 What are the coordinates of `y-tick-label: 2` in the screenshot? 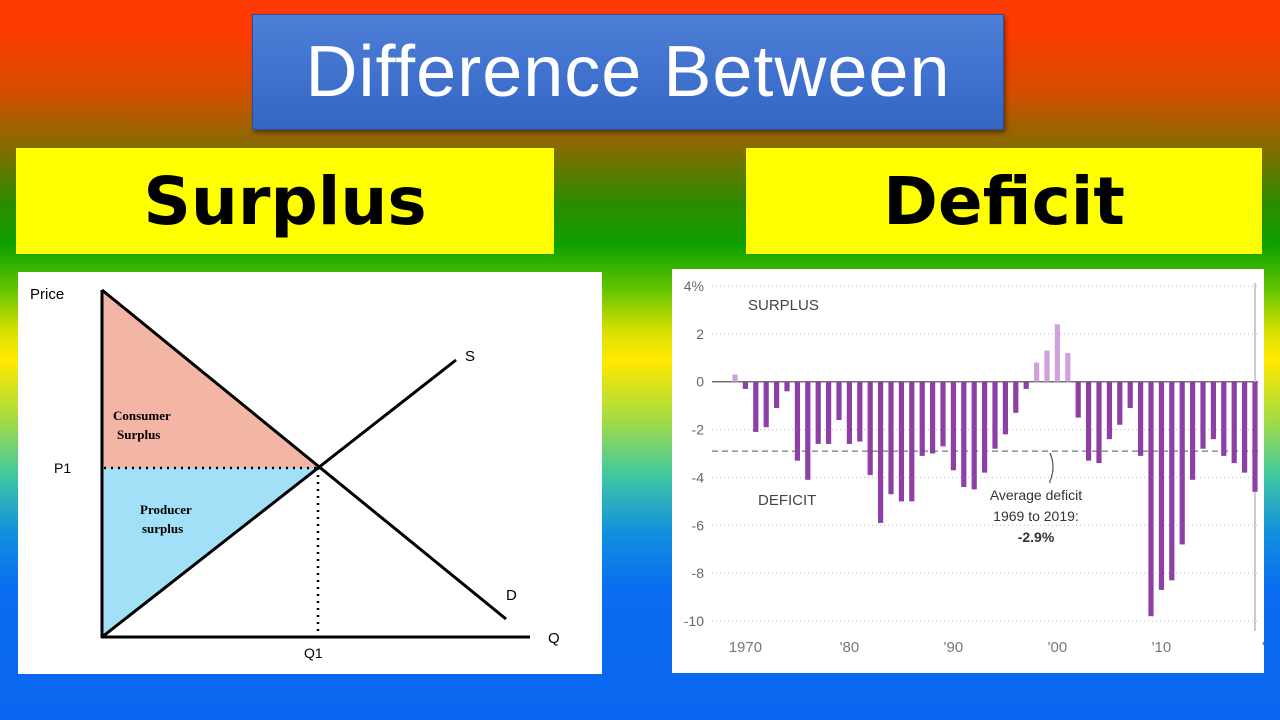 It's located at (700, 334).